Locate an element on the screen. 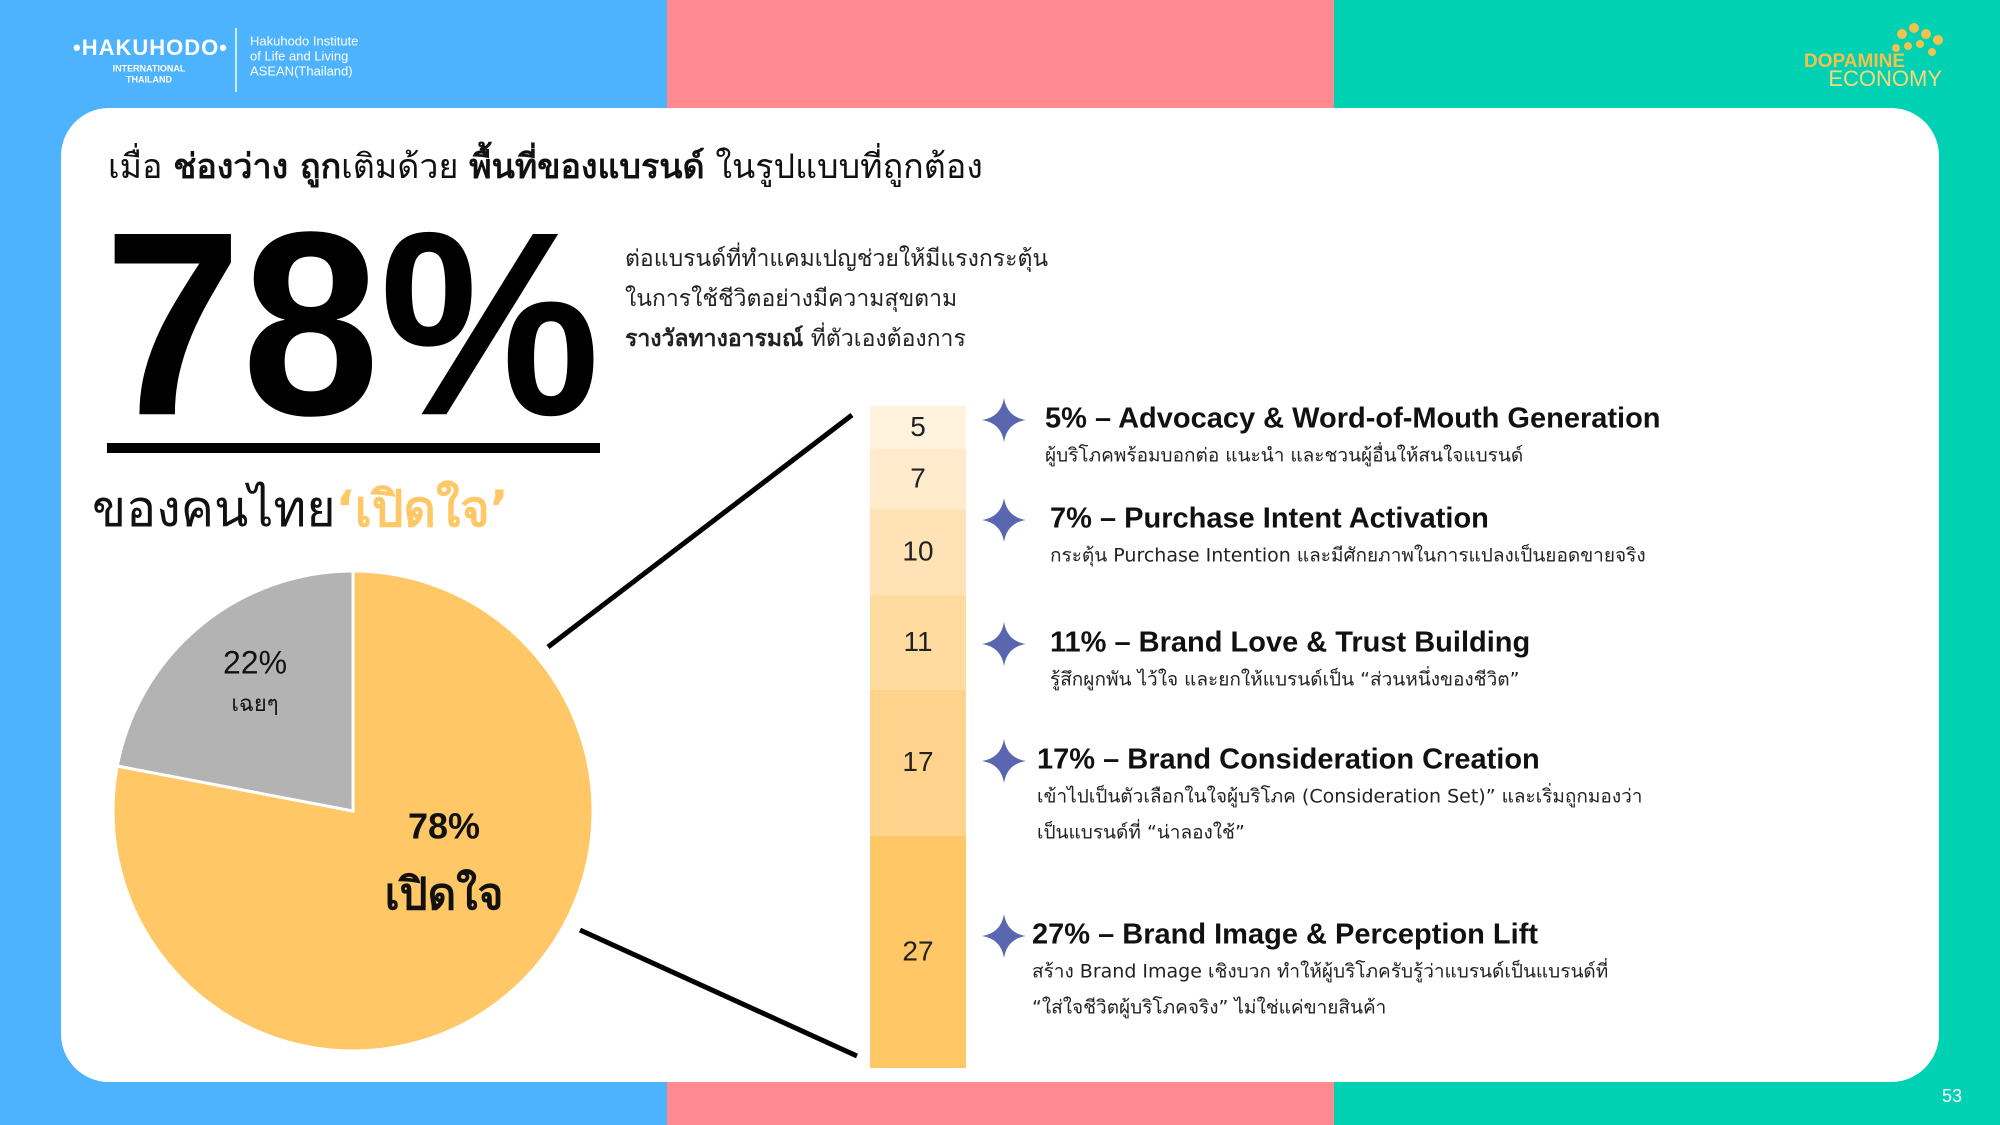 Image resolution: width=2000 pixels, height=1125 pixels. title-part: ช่องว่าง ถูก is located at coordinates (257, 167).